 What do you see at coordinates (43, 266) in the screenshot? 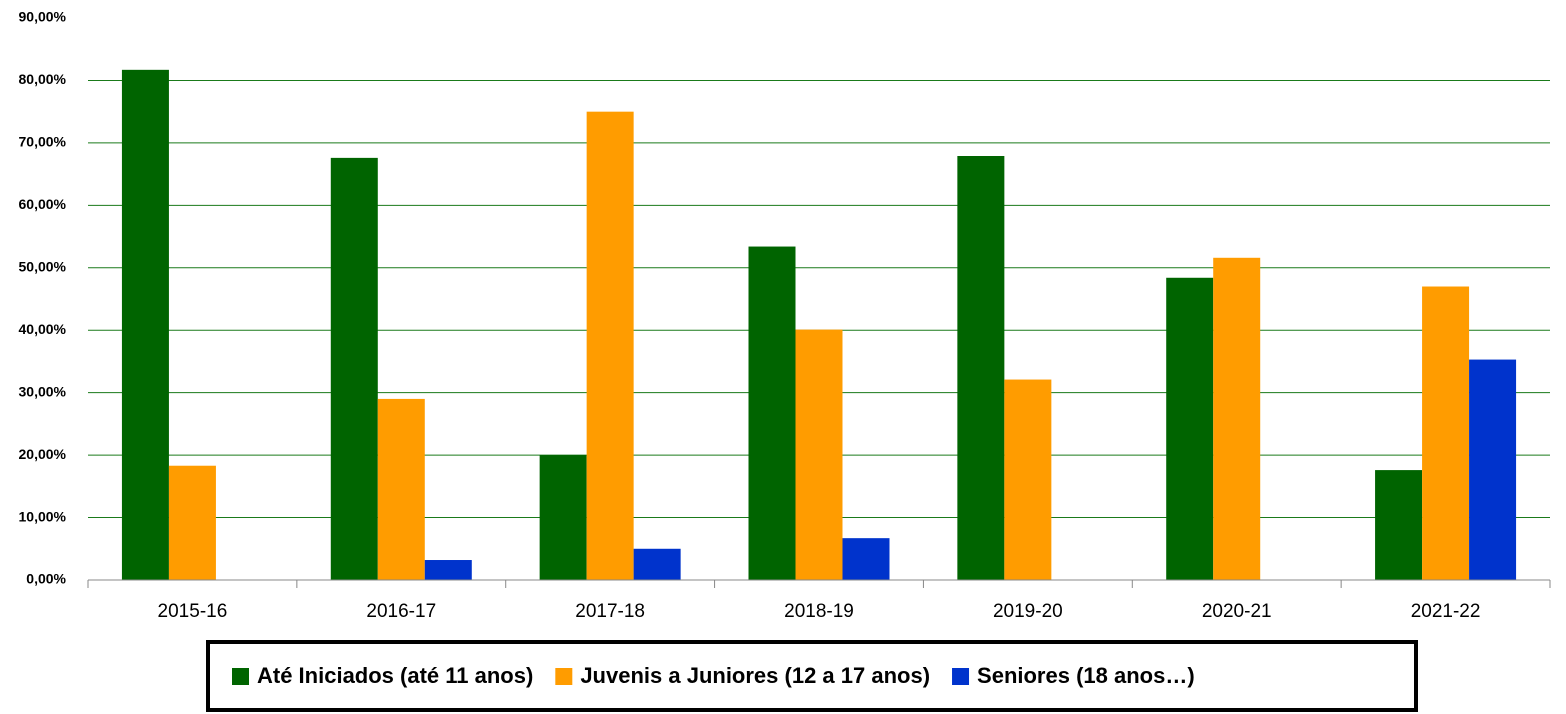
I see `y-tick-label: 50,00%` at bounding box center [43, 266].